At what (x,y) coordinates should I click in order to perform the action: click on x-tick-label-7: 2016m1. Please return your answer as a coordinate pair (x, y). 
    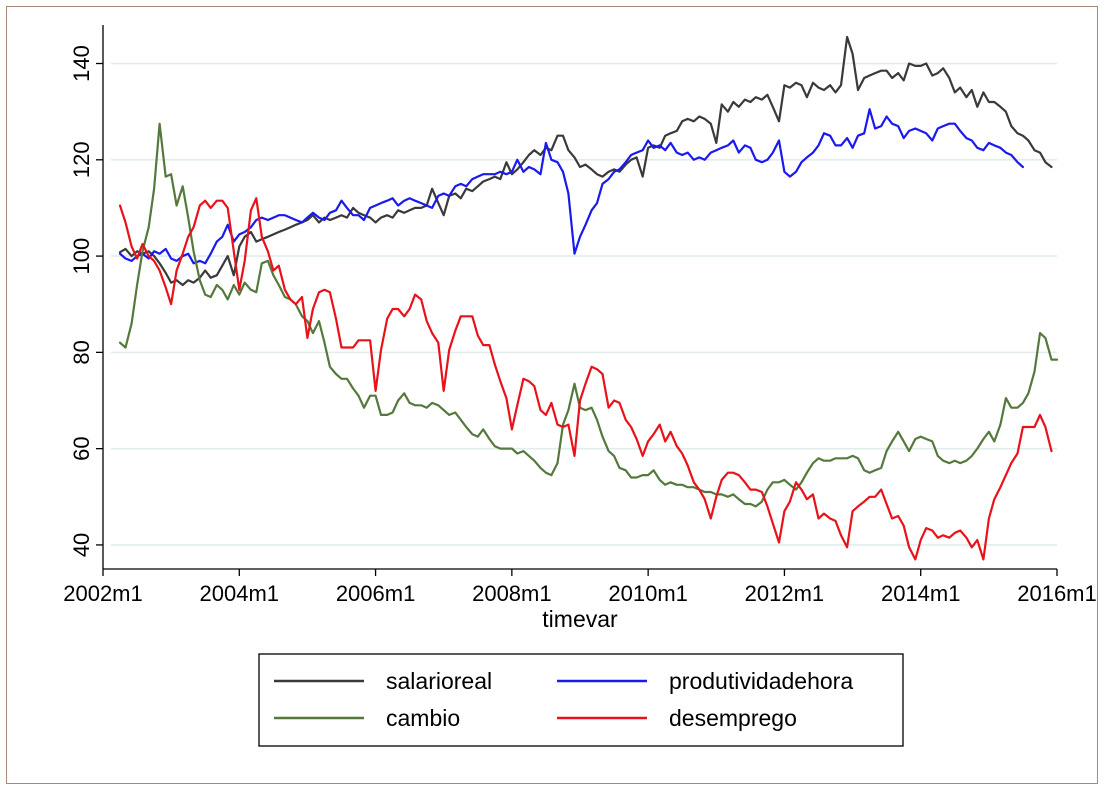
    Looking at the image, I should click on (1057, 593).